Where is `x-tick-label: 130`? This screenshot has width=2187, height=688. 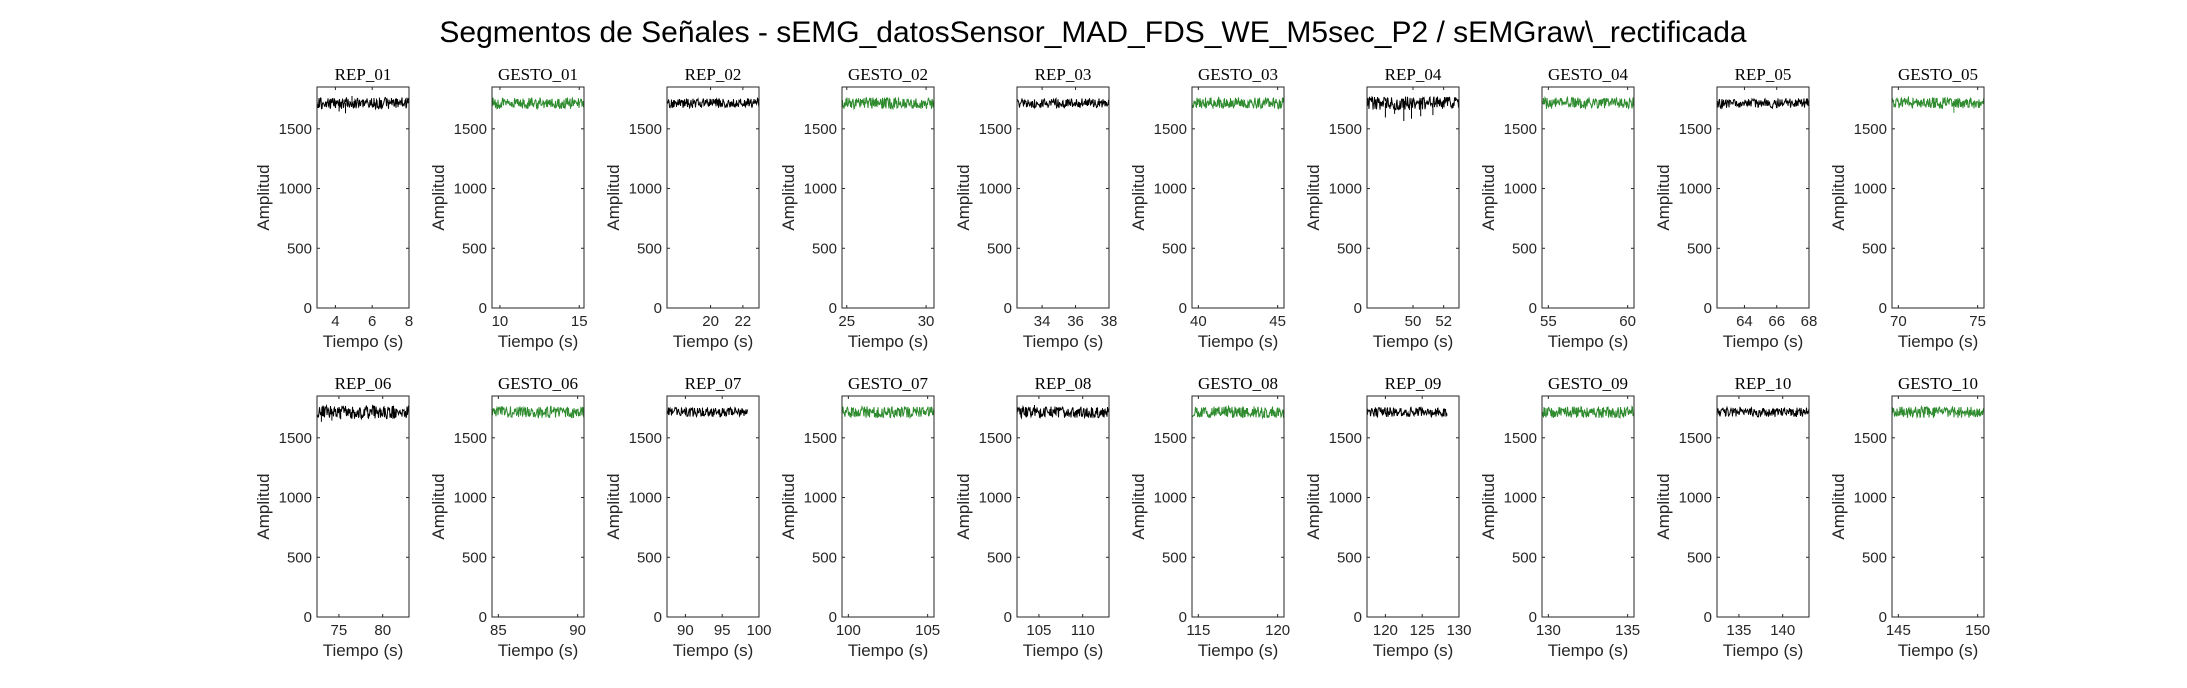 x-tick-label: 130 is located at coordinates (1458, 630).